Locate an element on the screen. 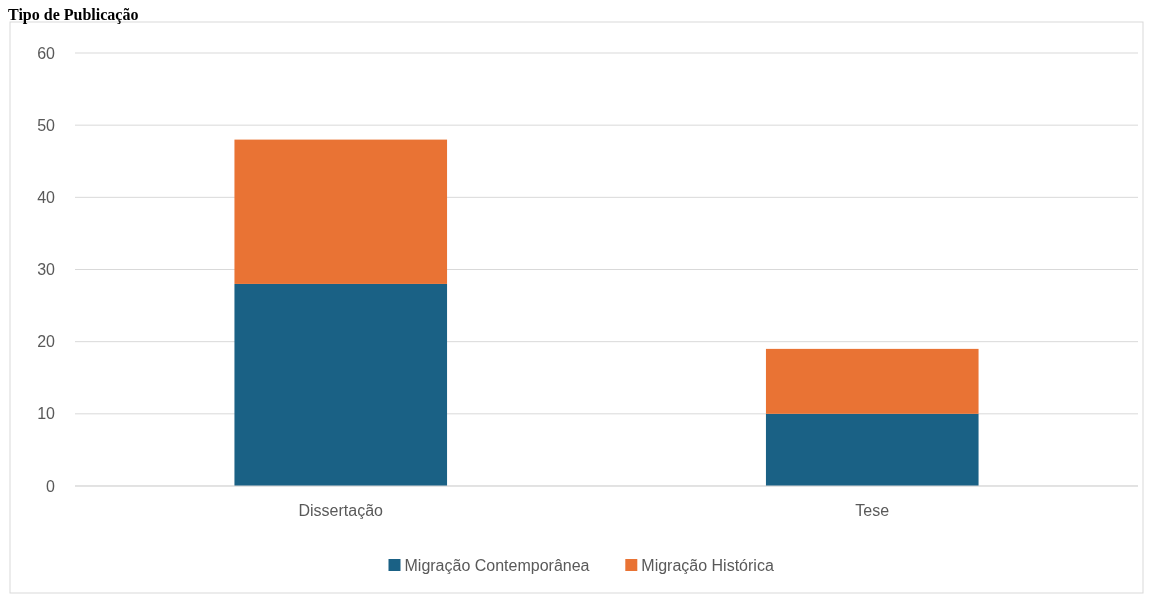 This screenshot has height=603, width=1153. x-tick-label: Tese is located at coordinates (872, 510).